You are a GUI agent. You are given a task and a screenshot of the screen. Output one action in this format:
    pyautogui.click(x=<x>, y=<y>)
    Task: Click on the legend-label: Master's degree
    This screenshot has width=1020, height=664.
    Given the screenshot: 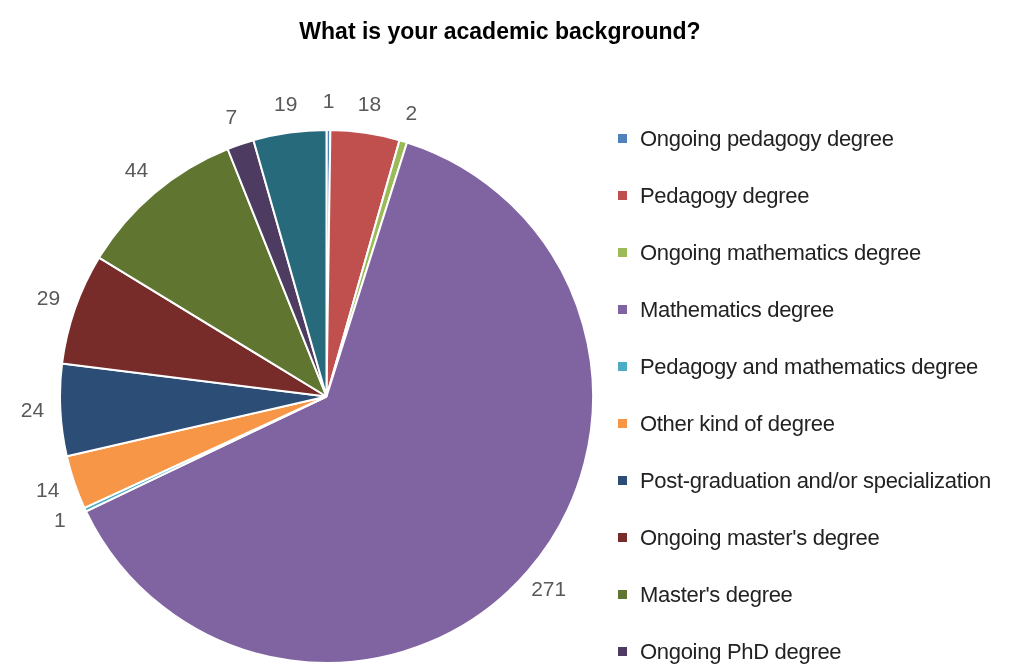 What is the action you would take?
    pyautogui.click(x=716, y=594)
    